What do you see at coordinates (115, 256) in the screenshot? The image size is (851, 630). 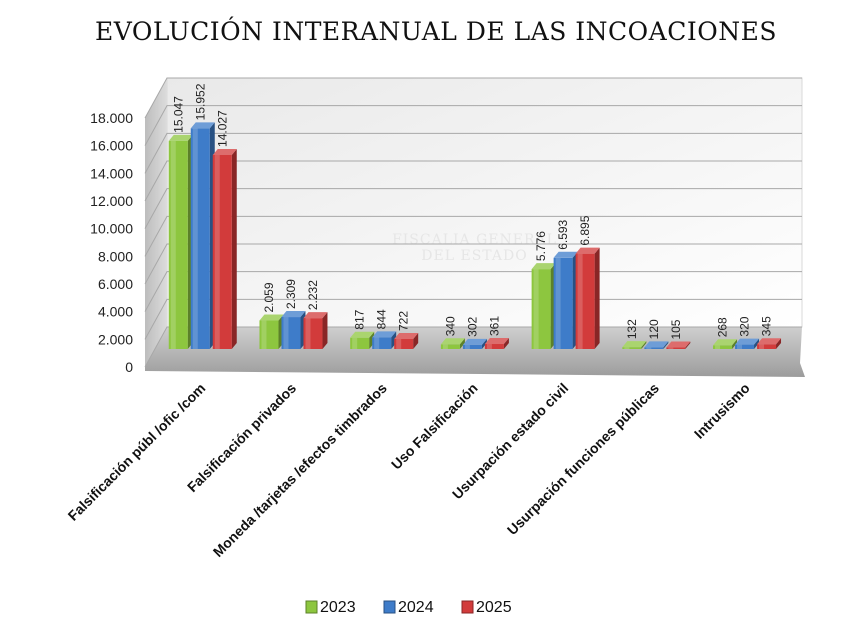 I see `y-tick-label: 8.000` at bounding box center [115, 256].